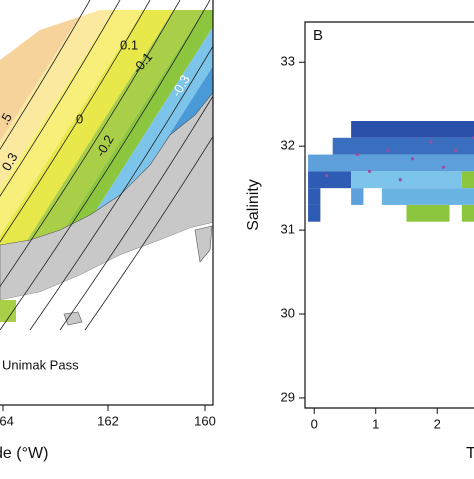 This screenshot has height=479, width=474. What do you see at coordinates (288, 145) in the screenshot?
I see `y-tick-label: 32` at bounding box center [288, 145].